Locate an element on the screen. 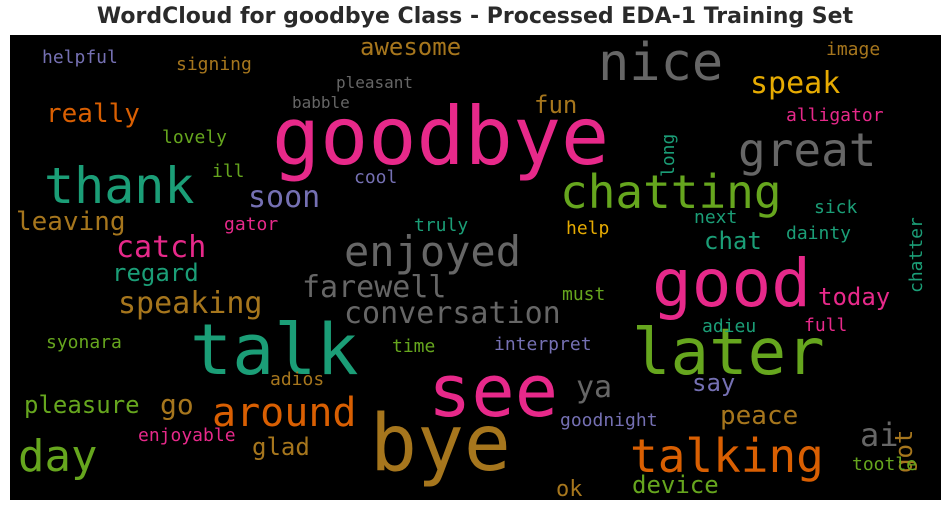  word-ai: ai is located at coordinates (879, 435).